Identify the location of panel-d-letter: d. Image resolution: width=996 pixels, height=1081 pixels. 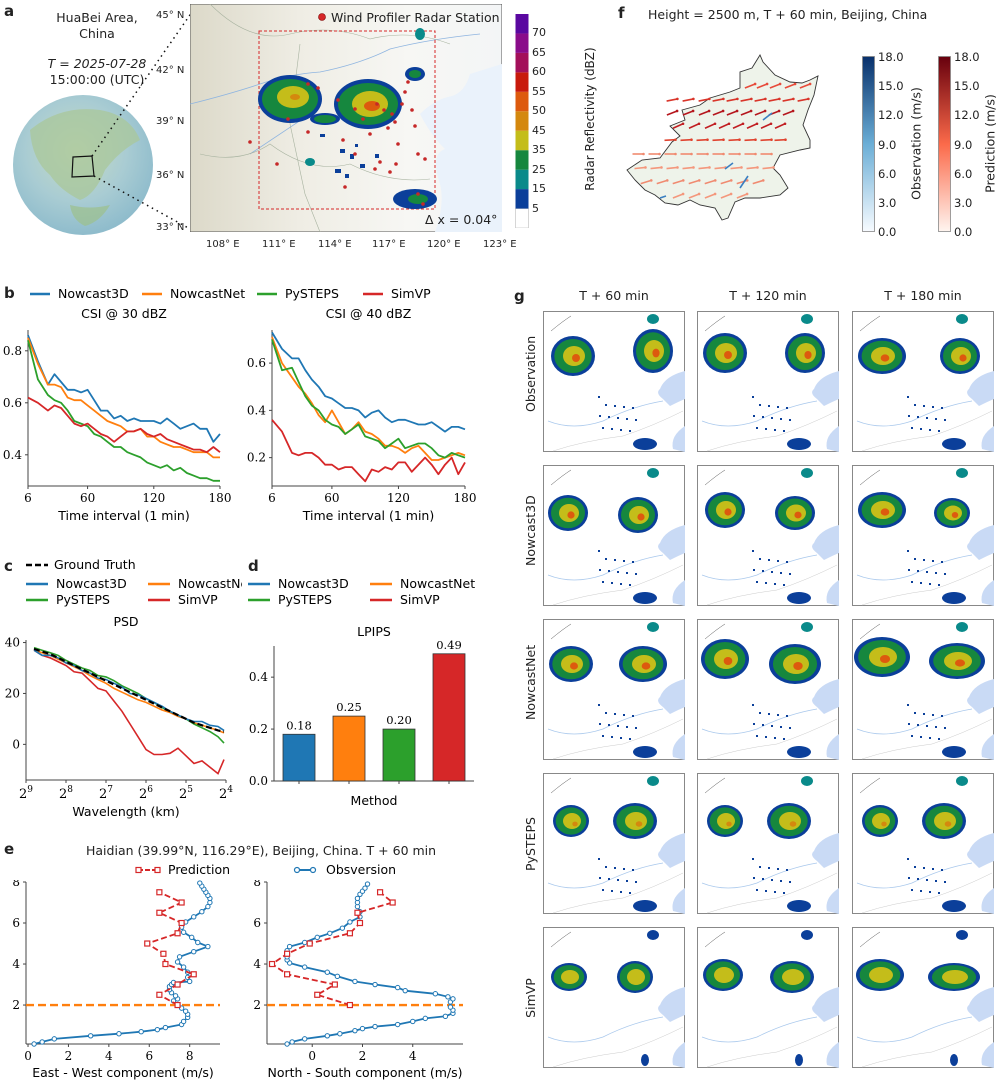
(253, 566).